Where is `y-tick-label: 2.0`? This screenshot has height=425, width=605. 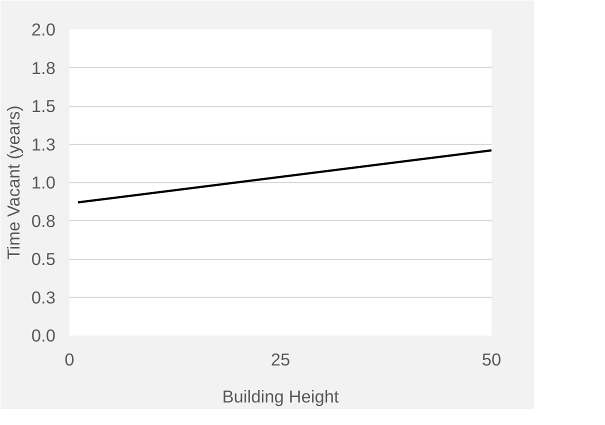
y-tick-label: 2.0 is located at coordinates (43, 30).